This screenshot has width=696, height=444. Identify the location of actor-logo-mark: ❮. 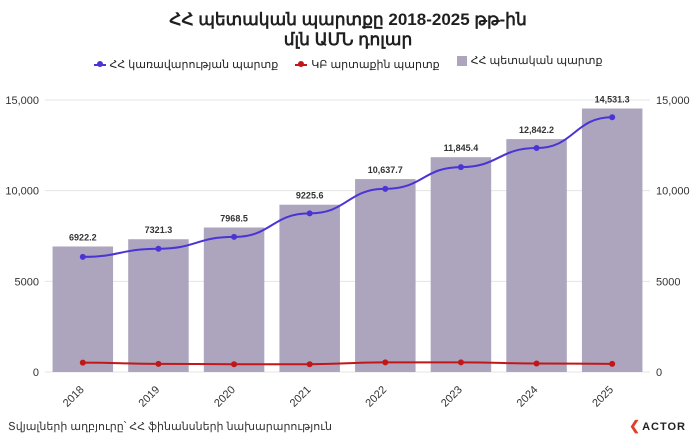
(635, 425).